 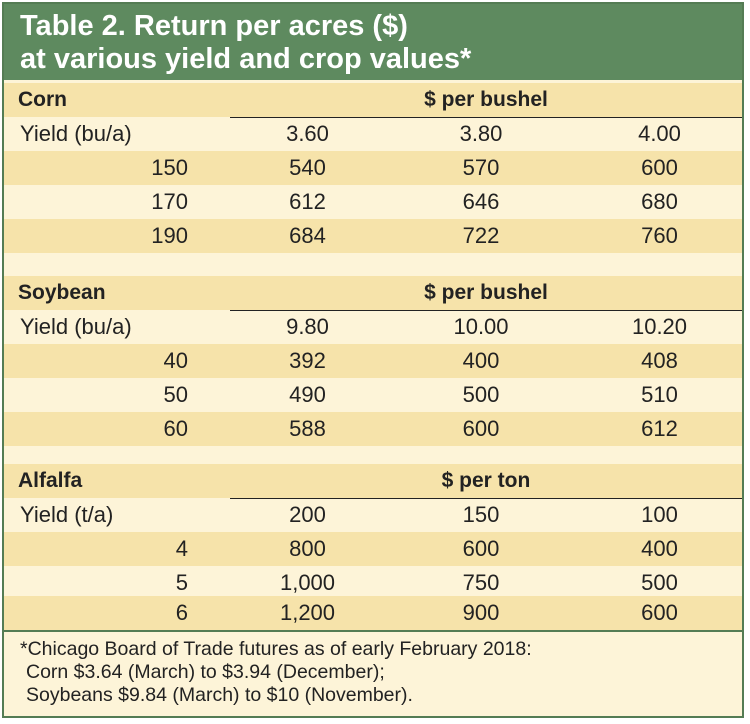 What do you see at coordinates (181, 548) in the screenshot?
I see `yield-value: 4` at bounding box center [181, 548].